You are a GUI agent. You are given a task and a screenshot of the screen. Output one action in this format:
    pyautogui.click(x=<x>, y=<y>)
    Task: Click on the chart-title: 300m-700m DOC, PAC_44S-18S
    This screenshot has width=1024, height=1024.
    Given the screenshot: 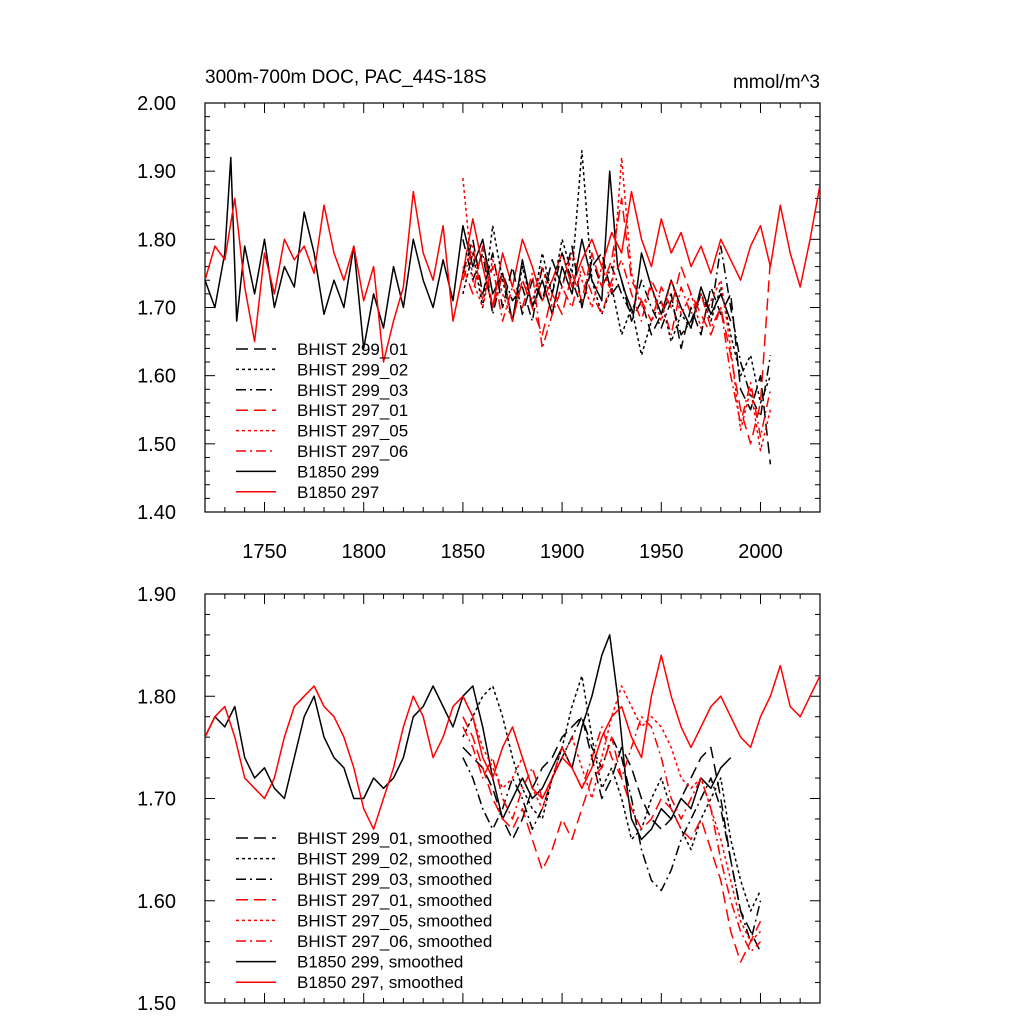 What is the action you would take?
    pyautogui.click(x=346, y=77)
    